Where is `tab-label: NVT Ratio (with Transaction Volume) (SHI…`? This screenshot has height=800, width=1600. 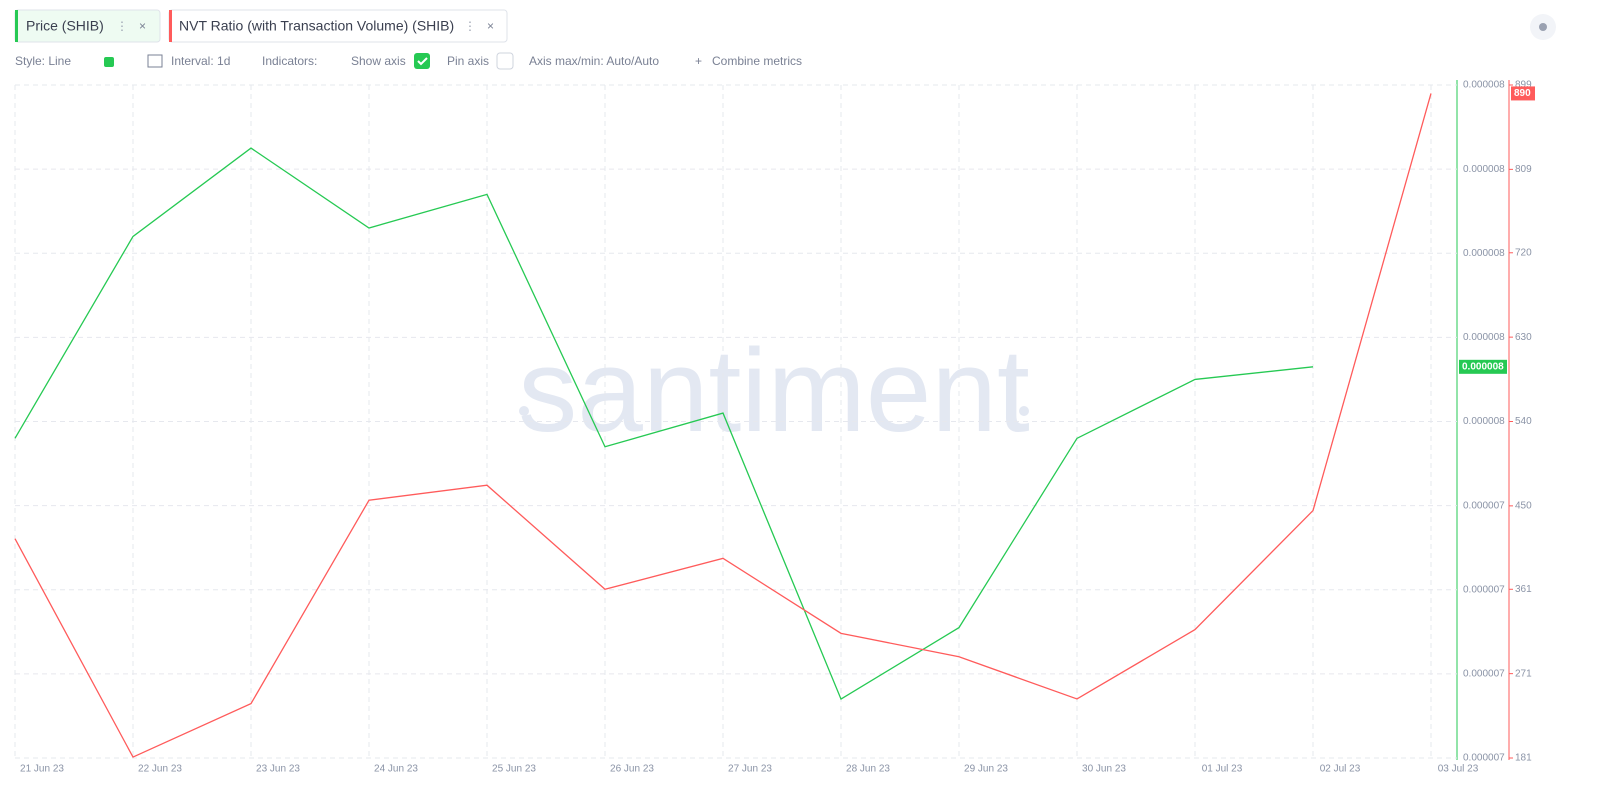 tab-label: NVT Ratio (with Transaction Volume) (SHI… is located at coordinates (316, 26).